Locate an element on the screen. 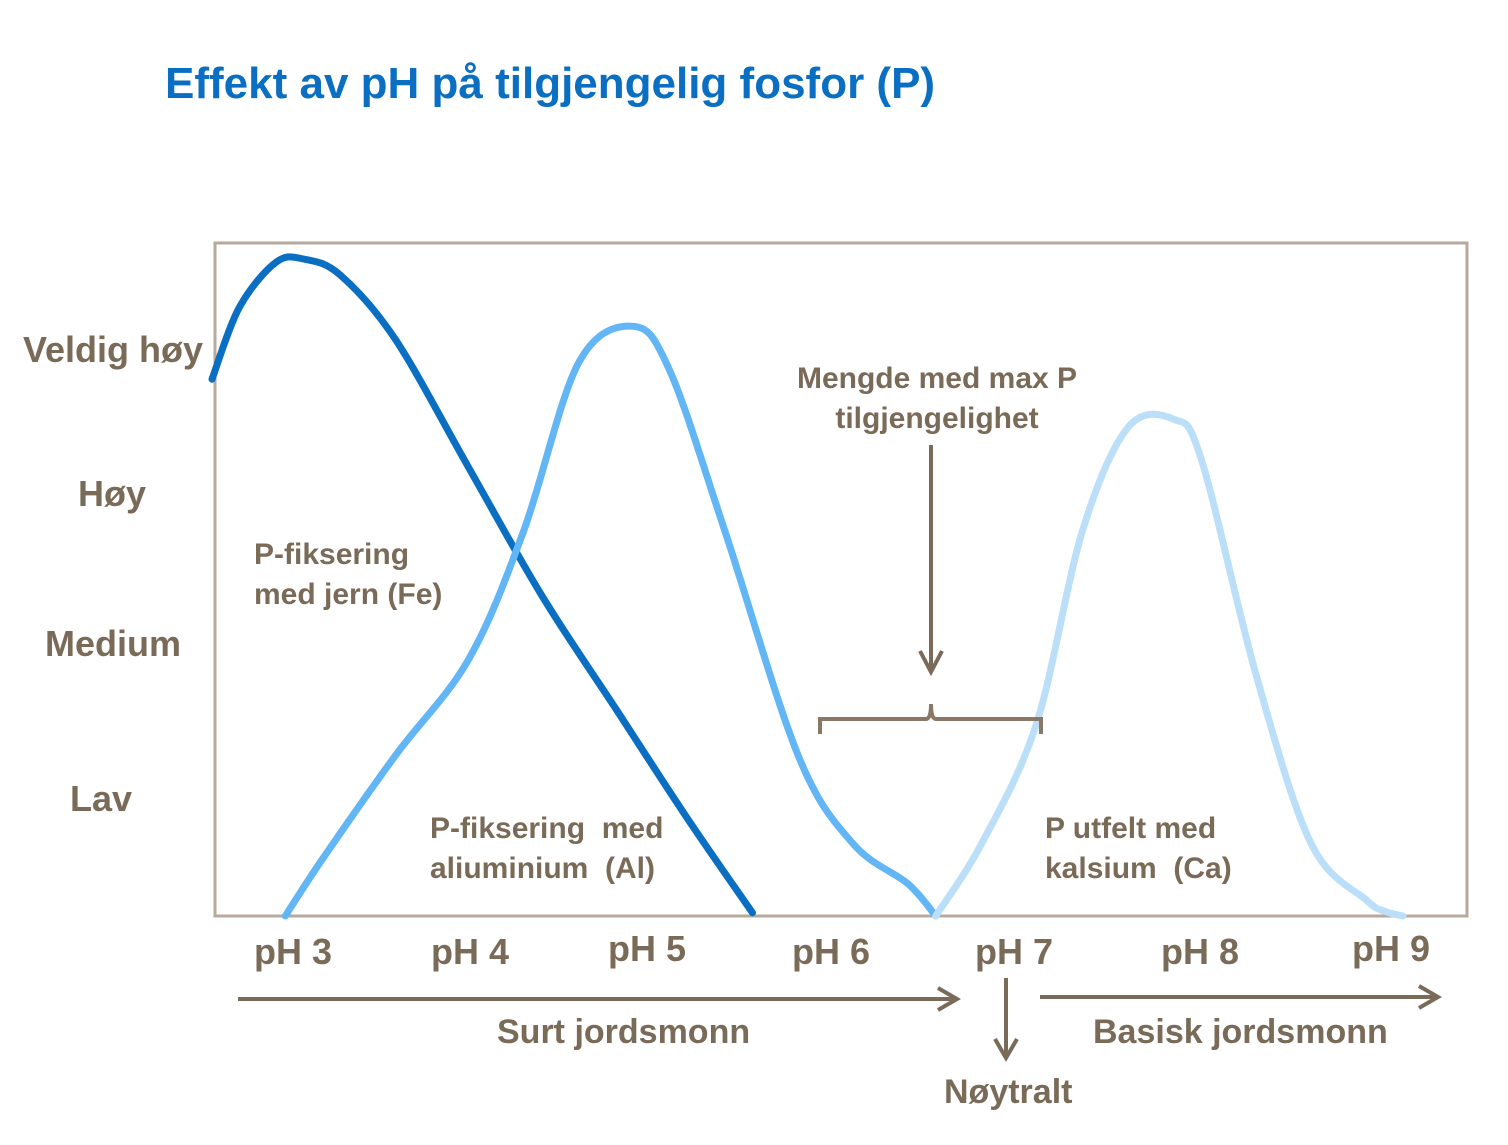 Image resolution: width=1508 pixels, height=1145 pixels. x-tick-label: pH 3 is located at coordinates (293, 951).